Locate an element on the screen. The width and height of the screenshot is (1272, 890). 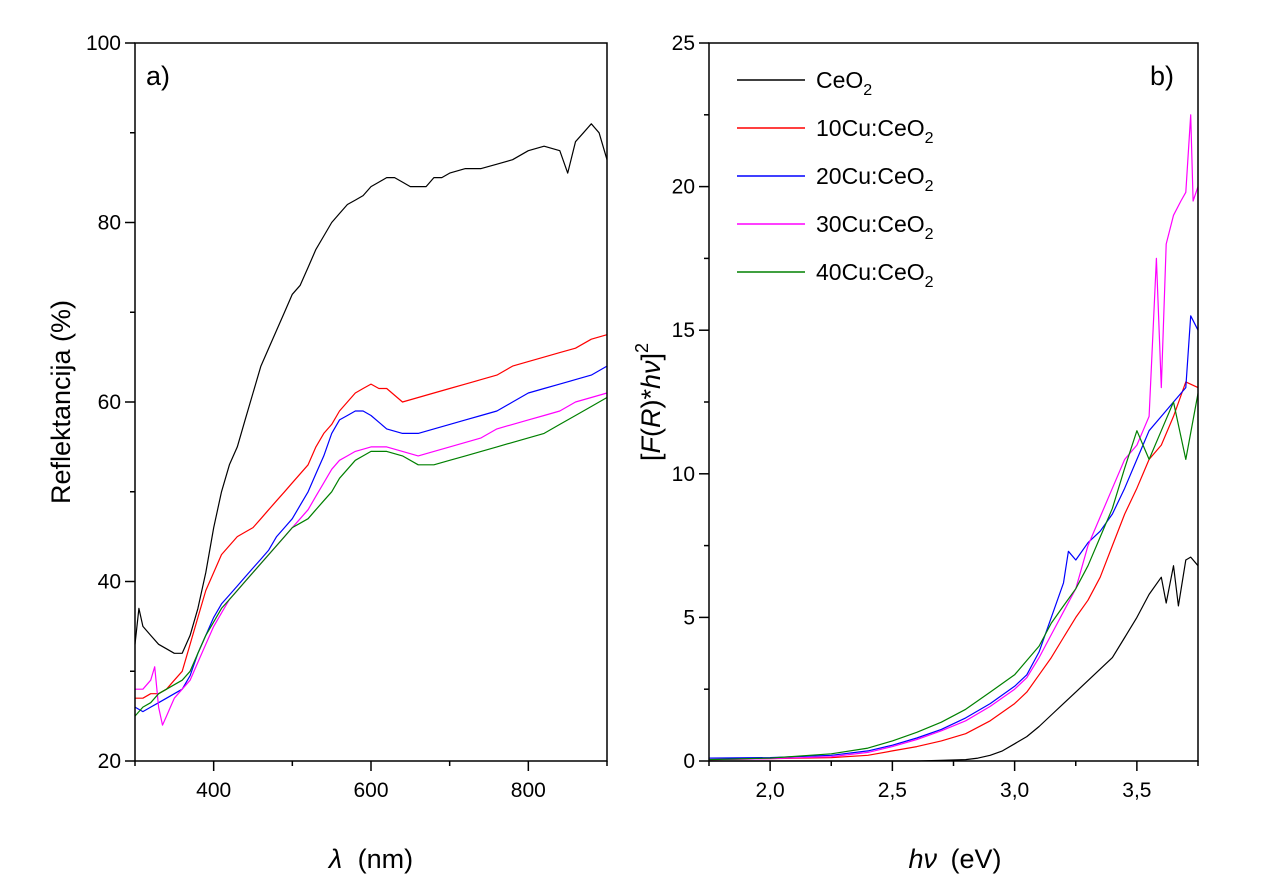
panel-a-x-tick-label: 400 is located at coordinates (213, 790).